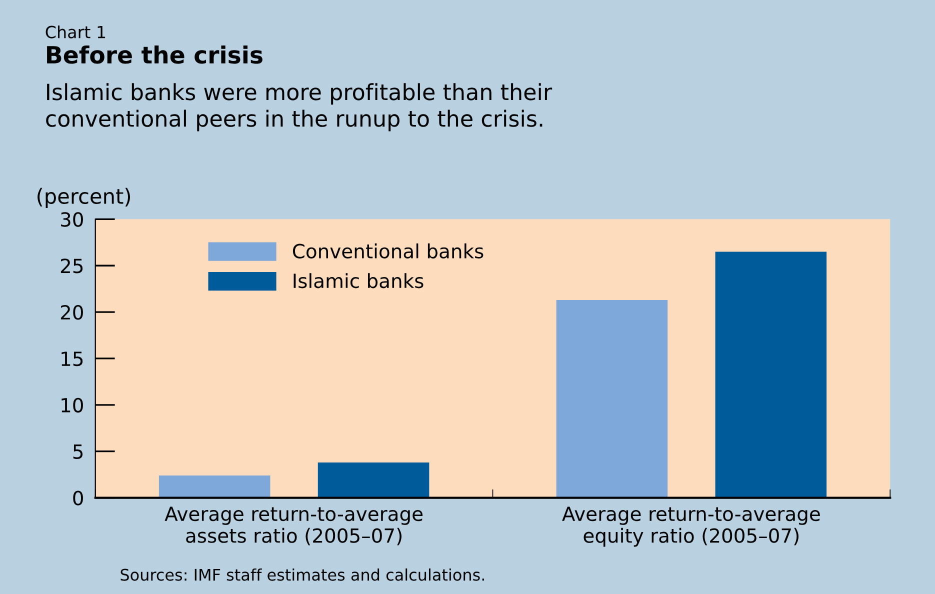 The image size is (935, 594). I want to click on y-tick-label: 20, so click(71, 312).